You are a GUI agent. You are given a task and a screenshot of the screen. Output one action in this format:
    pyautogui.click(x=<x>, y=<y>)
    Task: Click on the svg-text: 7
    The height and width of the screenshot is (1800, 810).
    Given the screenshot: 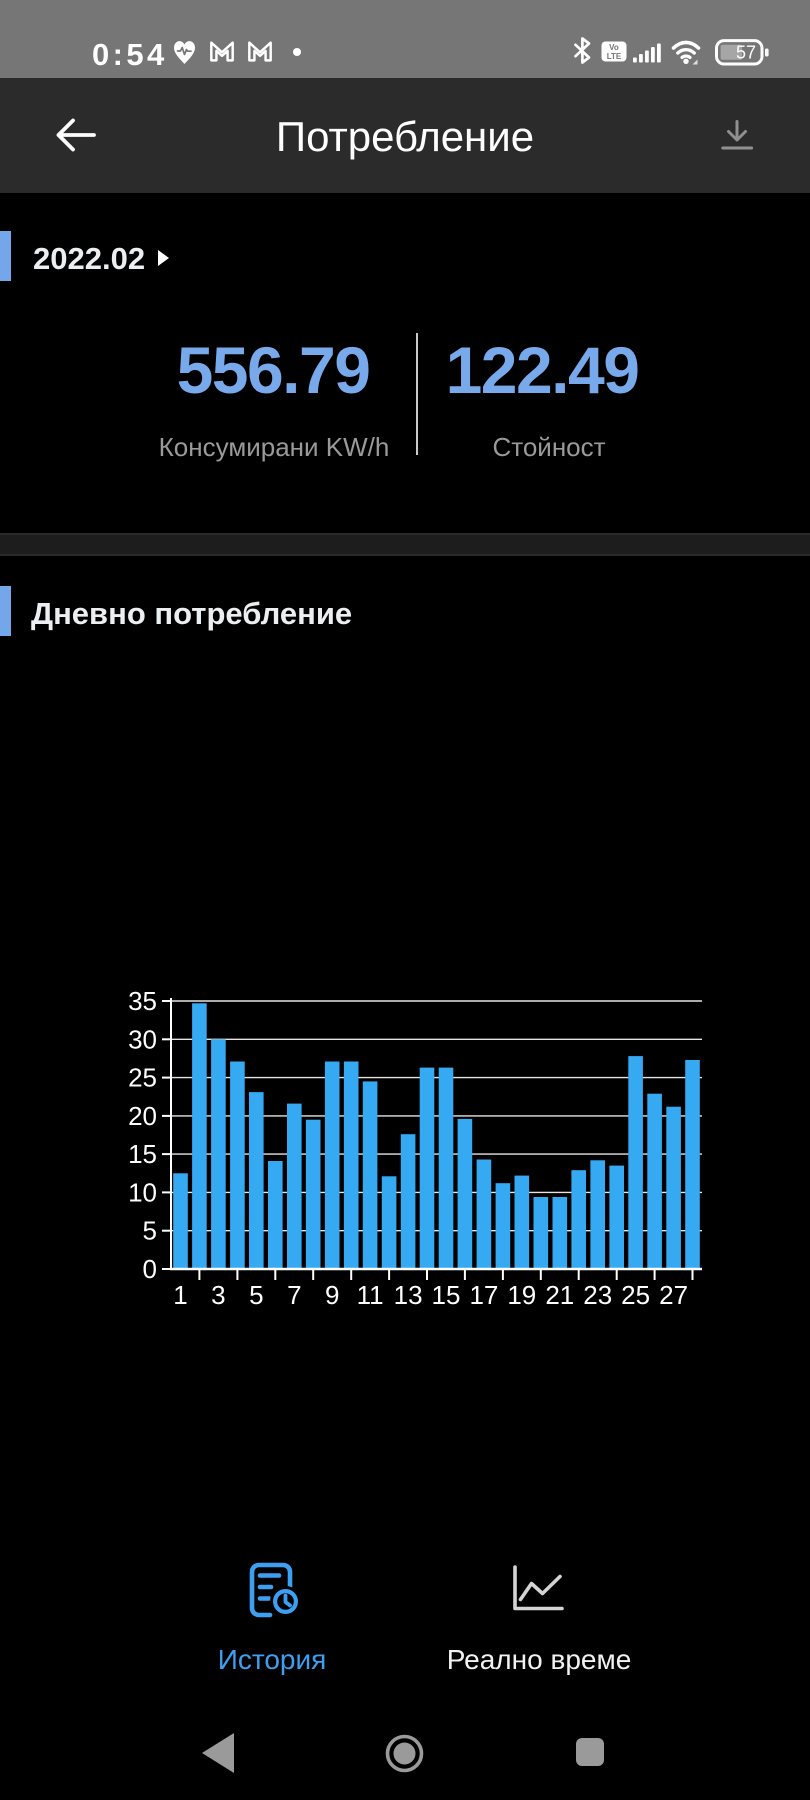 What is the action you would take?
    pyautogui.click(x=294, y=1295)
    